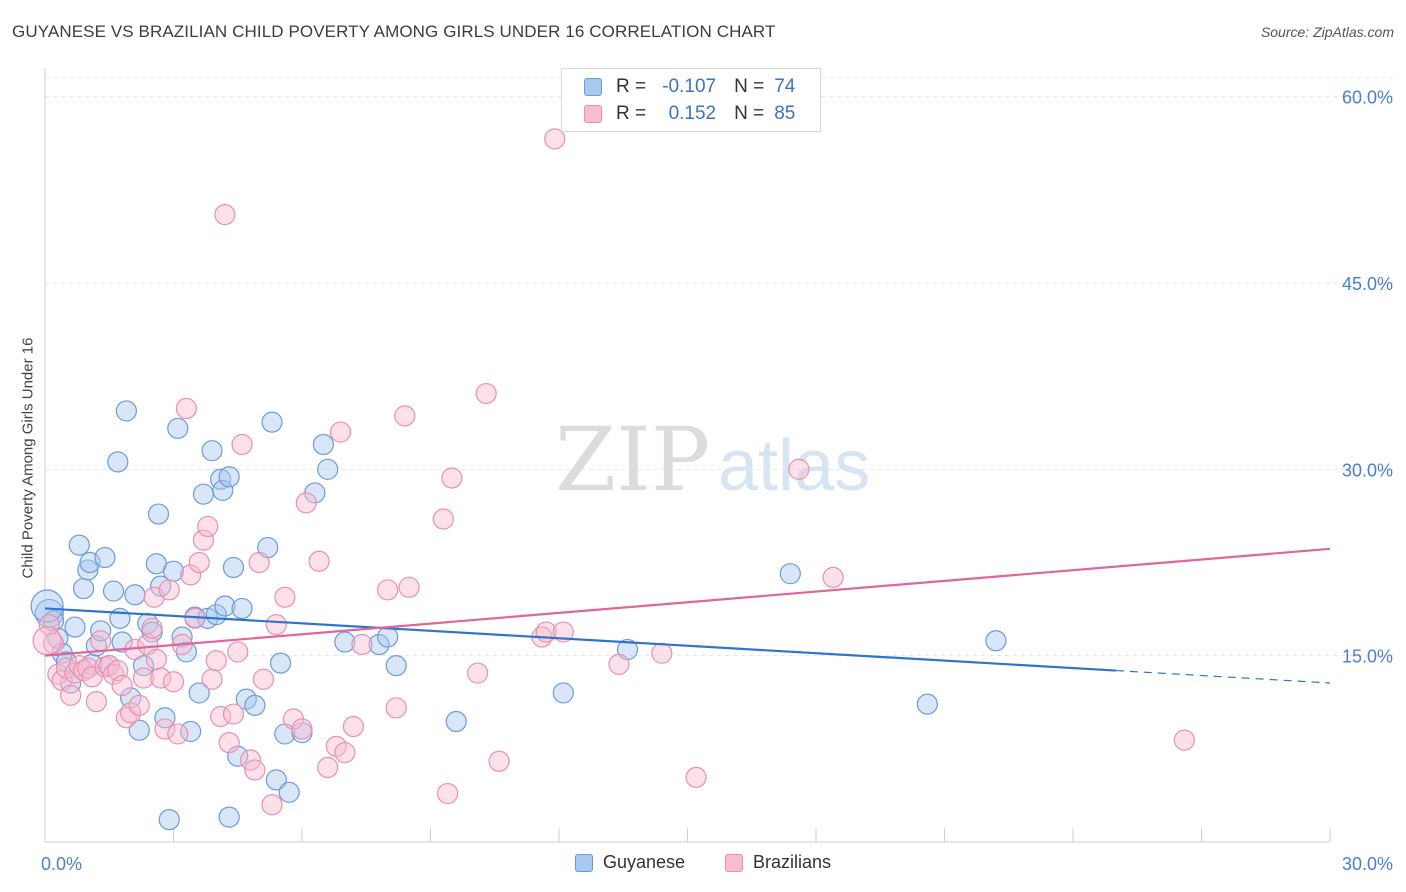 The height and width of the screenshot is (892, 1406). What do you see at coordinates (580, 639) in the screenshot?
I see `trend-line-guyanese` at bounding box center [580, 639].